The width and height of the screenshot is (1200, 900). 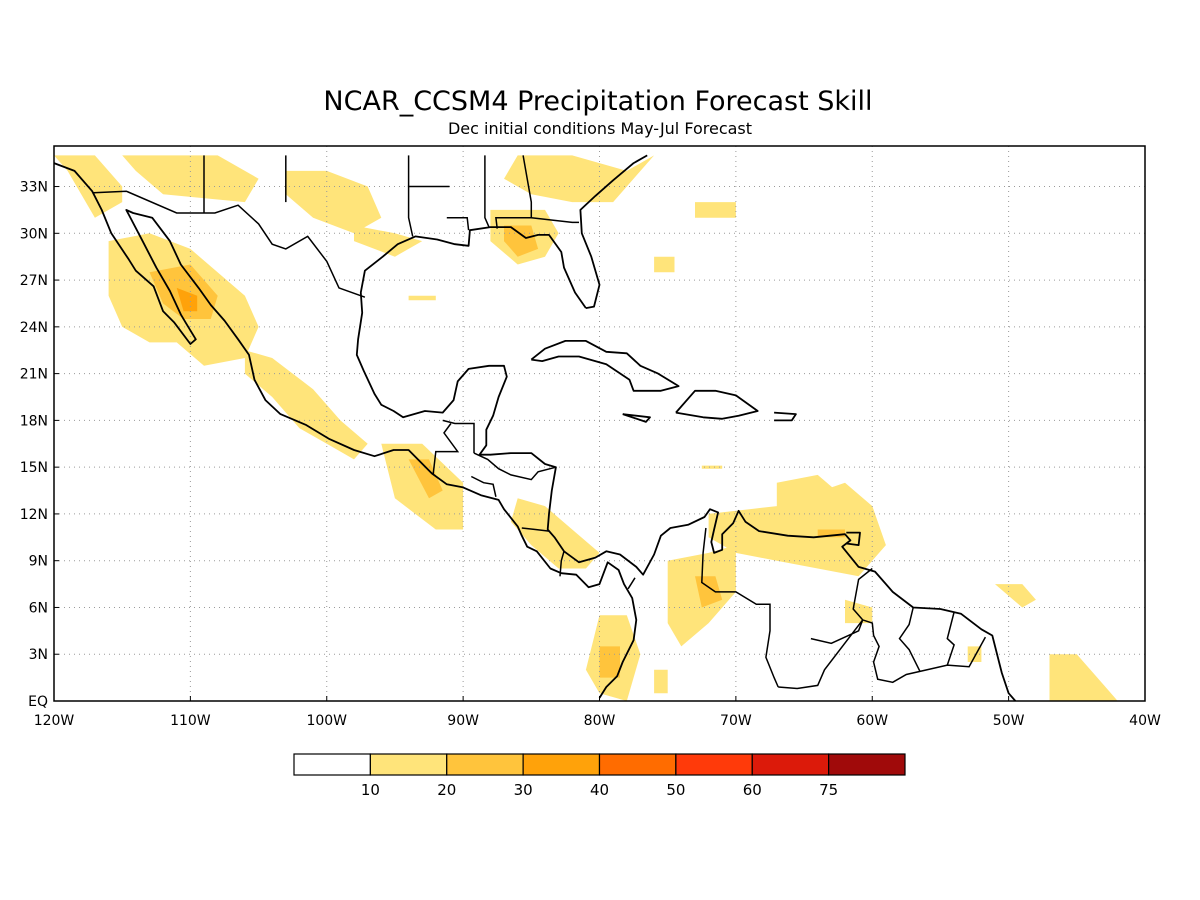 What do you see at coordinates (34, 328) in the screenshot?
I see `lat-tick-label: 24N` at bounding box center [34, 328].